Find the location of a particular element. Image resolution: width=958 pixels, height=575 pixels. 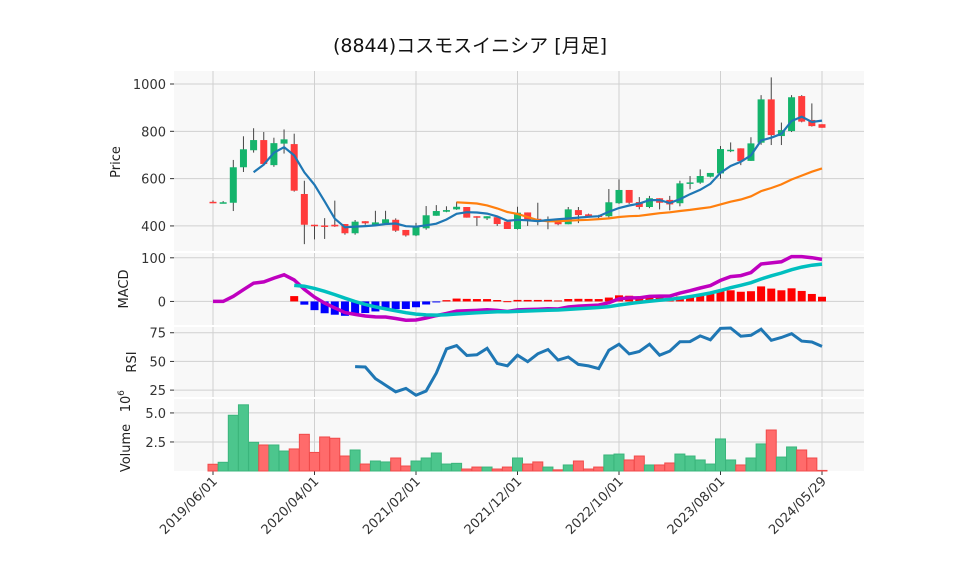

price-axis-label: Price is located at coordinates (116, 162).